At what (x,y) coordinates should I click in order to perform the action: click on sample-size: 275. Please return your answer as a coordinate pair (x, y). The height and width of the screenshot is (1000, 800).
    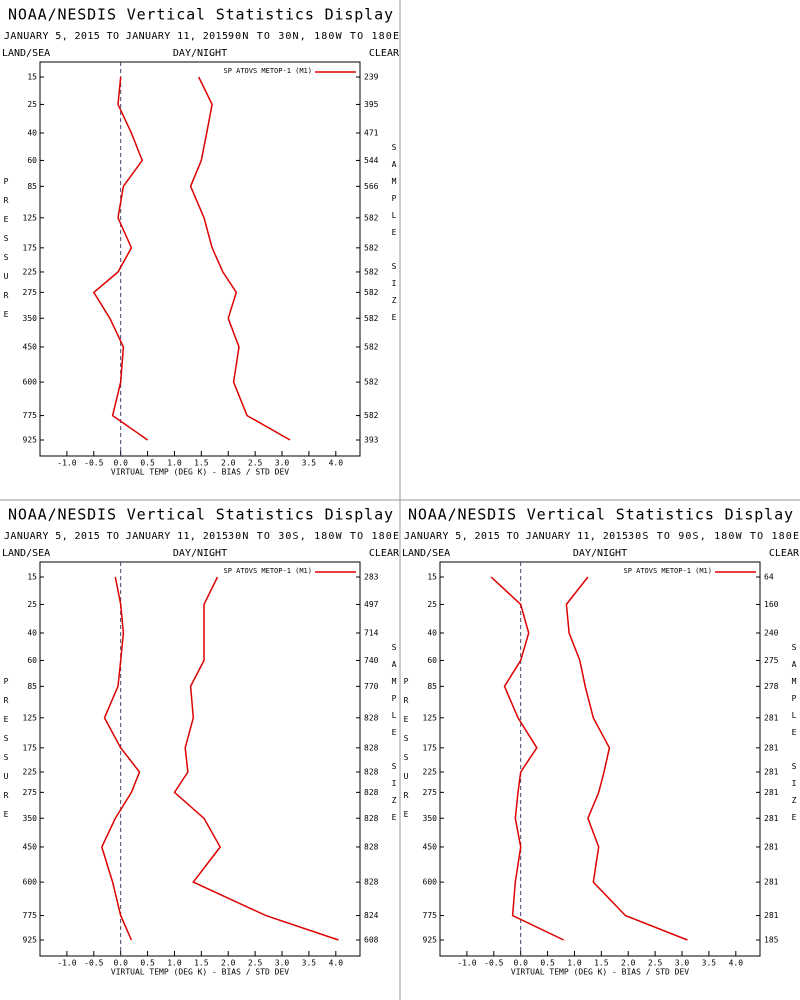
    Looking at the image, I should click on (771, 660).